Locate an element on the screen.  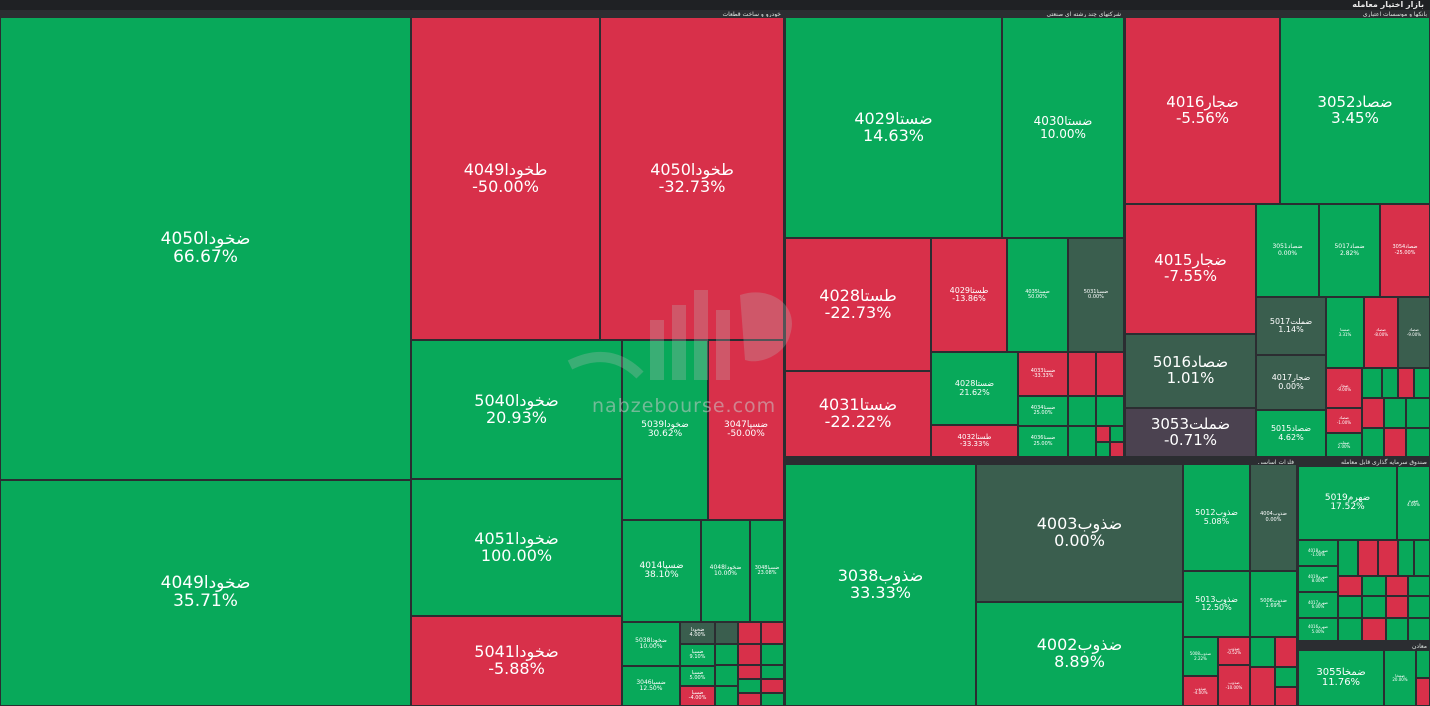
stock-tile: ضسپا 5.00% is located at coordinates (697, 676).